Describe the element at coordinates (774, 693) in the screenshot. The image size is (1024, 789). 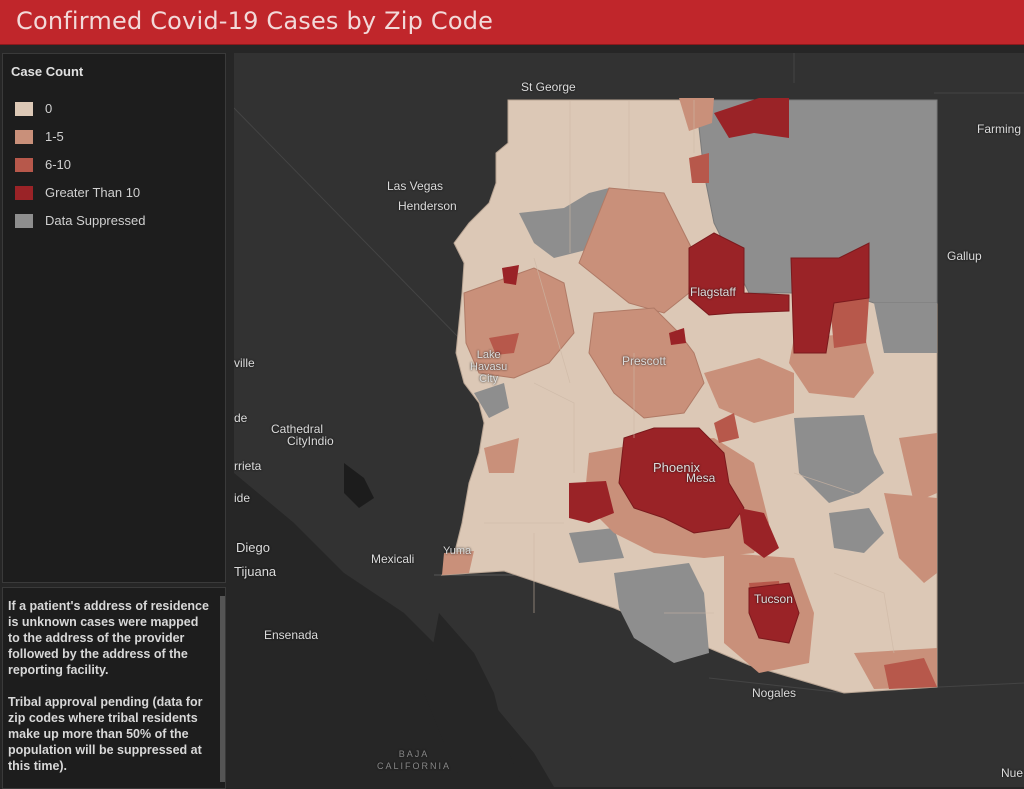
I see `label-nogales: Nogales` at that location.